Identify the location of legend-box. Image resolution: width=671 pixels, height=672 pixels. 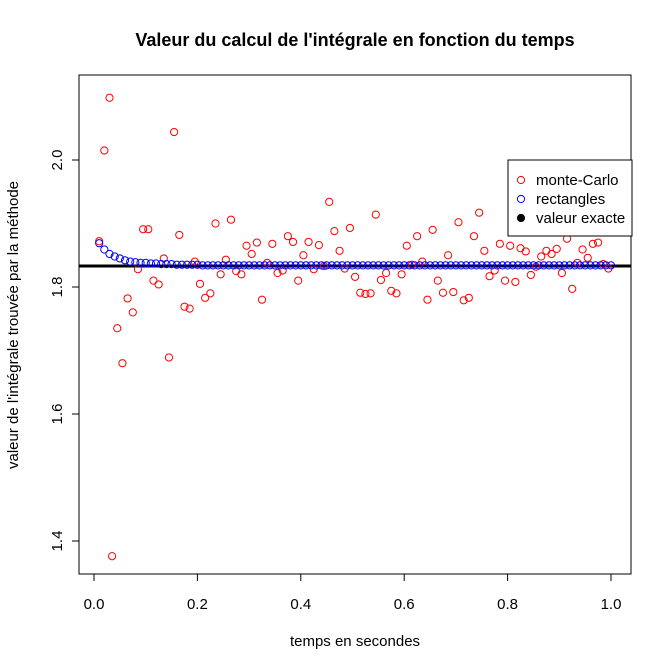
(570, 198).